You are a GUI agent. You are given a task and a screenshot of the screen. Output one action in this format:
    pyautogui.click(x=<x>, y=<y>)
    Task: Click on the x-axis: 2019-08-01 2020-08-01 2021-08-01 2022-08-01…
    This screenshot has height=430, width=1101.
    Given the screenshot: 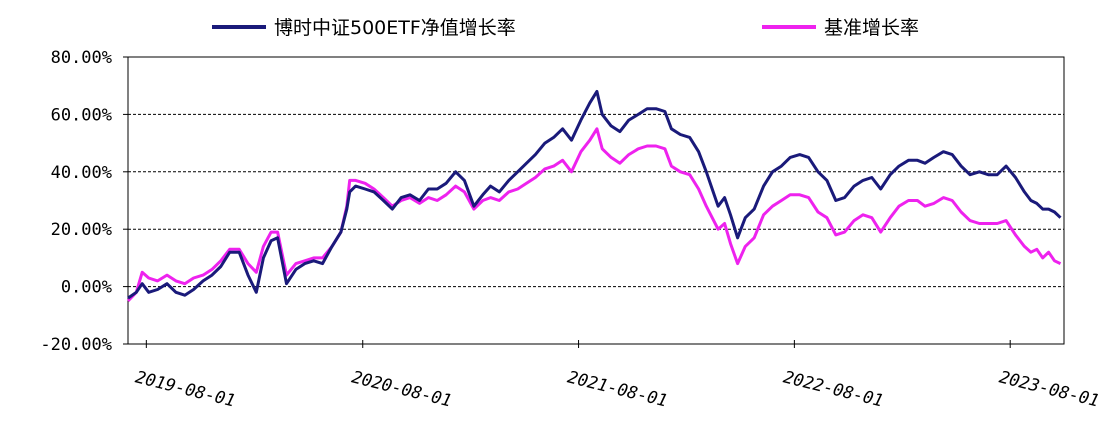 What is the action you would take?
    pyautogui.click(x=617, y=376)
    